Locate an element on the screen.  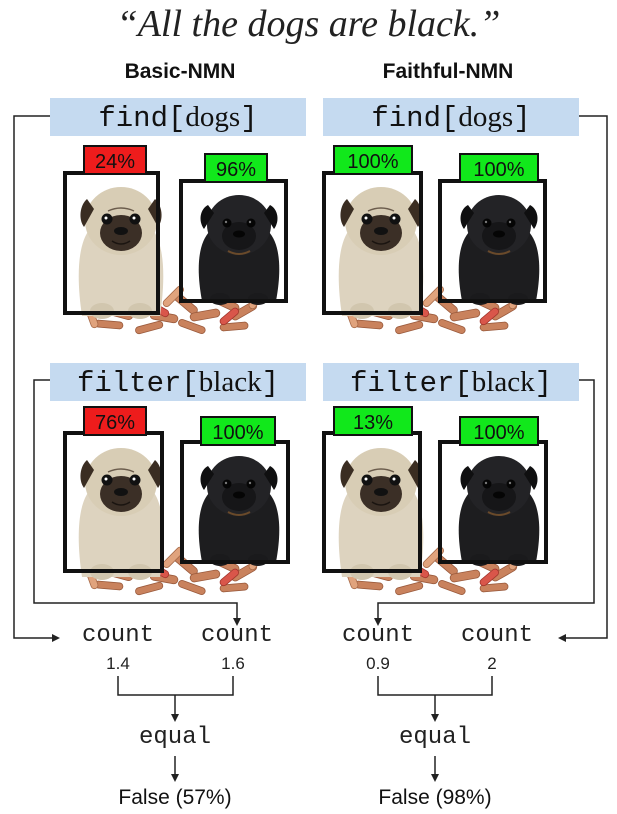
connector-basic-filter-count is located at coordinates (135, 498).